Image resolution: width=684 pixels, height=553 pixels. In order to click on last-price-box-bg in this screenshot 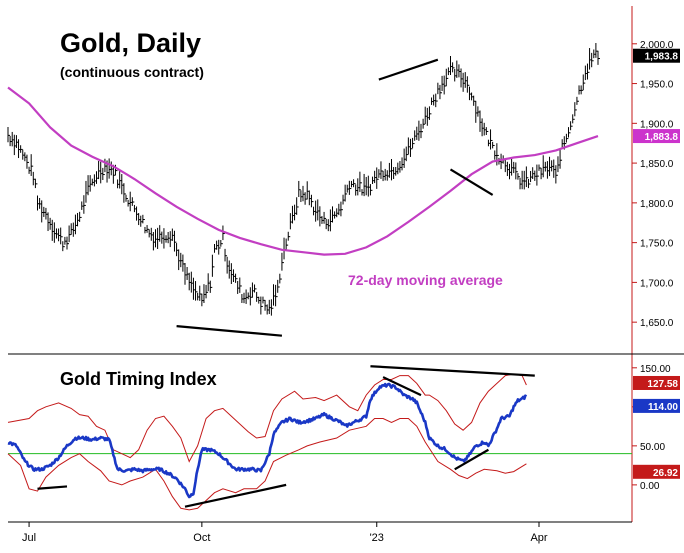, I will do `click(656, 55)`.